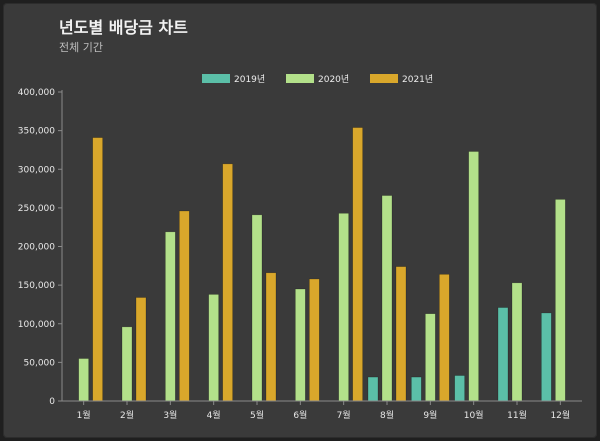 The width and height of the screenshot is (600, 441). Describe the element at coordinates (84, 415) in the screenshot. I see `x-tick-label: 1월` at that location.